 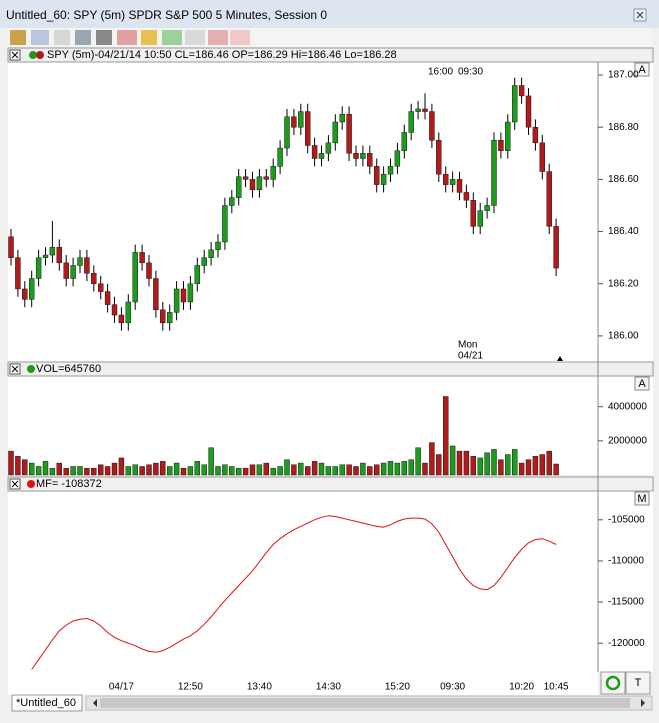 I want to click on y-tick-label: -105000, so click(x=626, y=519).